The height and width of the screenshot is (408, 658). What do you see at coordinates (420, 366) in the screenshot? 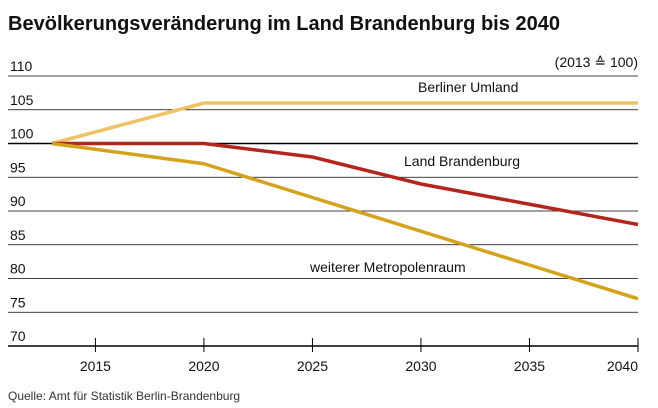
I see `x-tick-label: 2030` at bounding box center [420, 366].